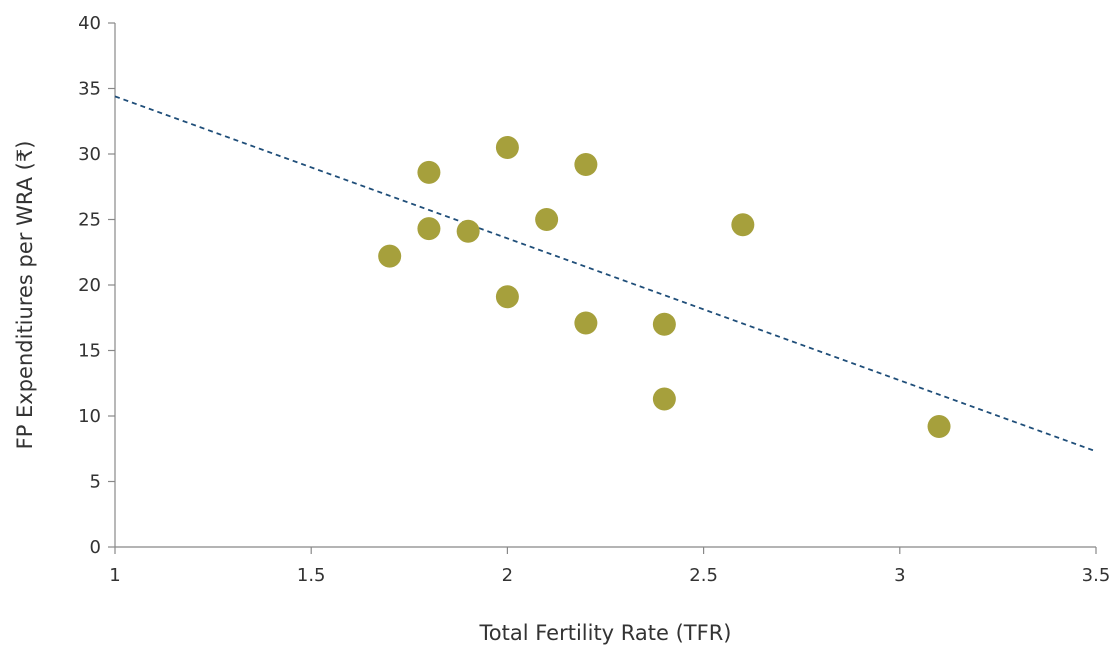  Describe the element at coordinates (89, 416) in the screenshot. I see `y-tick-label: 10` at that location.